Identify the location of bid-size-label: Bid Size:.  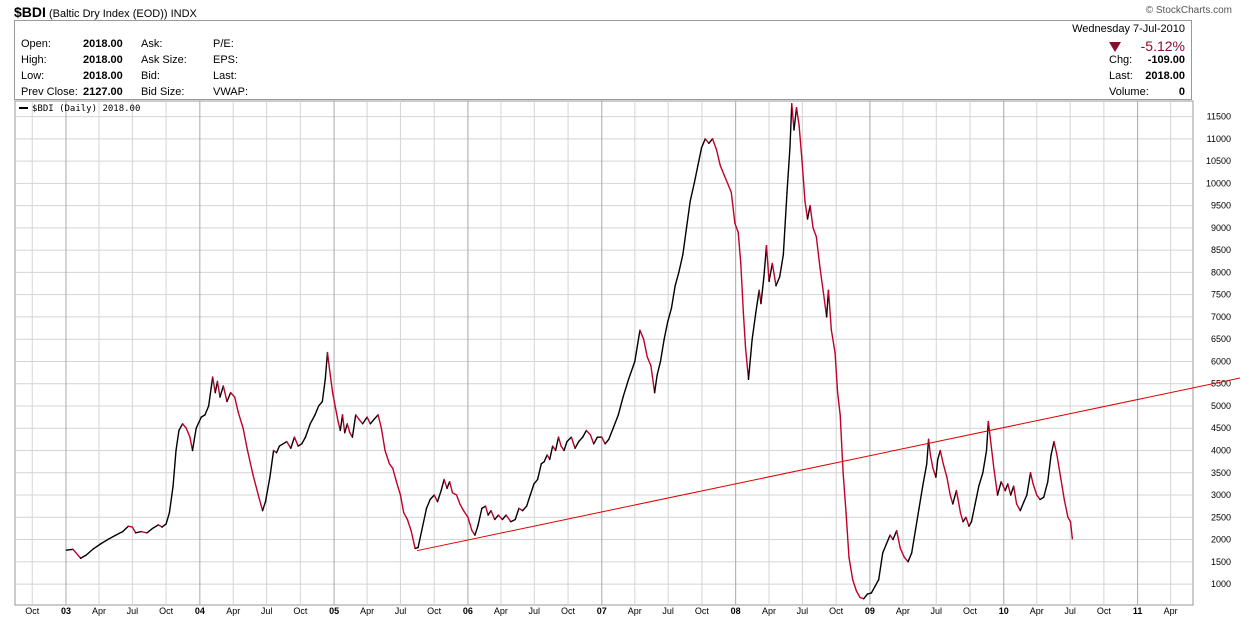
(163, 92).